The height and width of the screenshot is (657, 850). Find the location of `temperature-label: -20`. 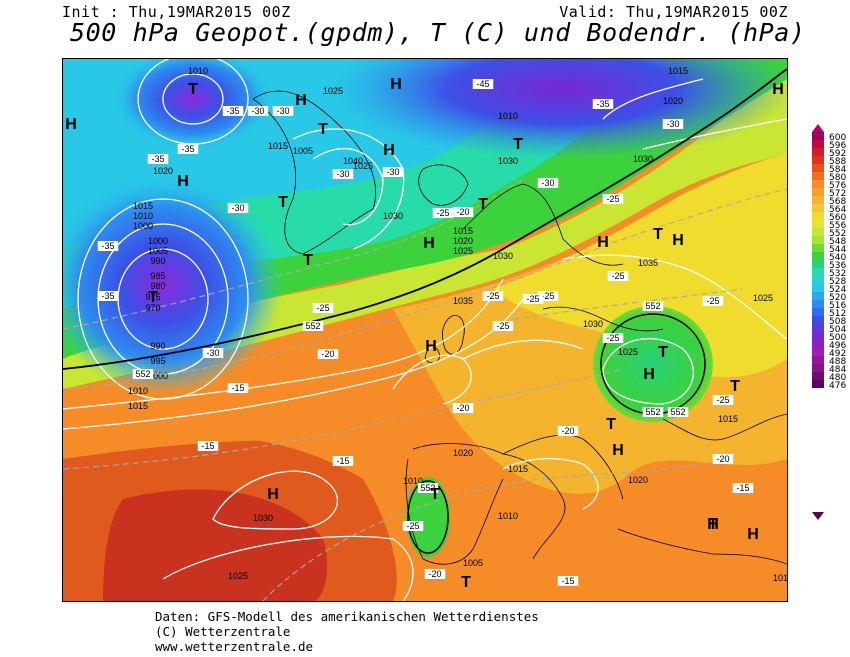

temperature-label: -20 is located at coordinates (327, 354).